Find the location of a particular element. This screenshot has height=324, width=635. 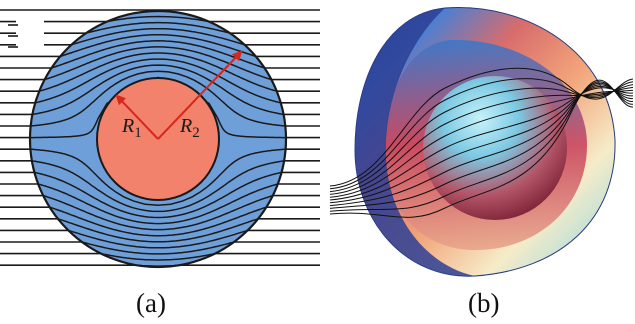

corner-notch-dashes is located at coordinates (13, 36).